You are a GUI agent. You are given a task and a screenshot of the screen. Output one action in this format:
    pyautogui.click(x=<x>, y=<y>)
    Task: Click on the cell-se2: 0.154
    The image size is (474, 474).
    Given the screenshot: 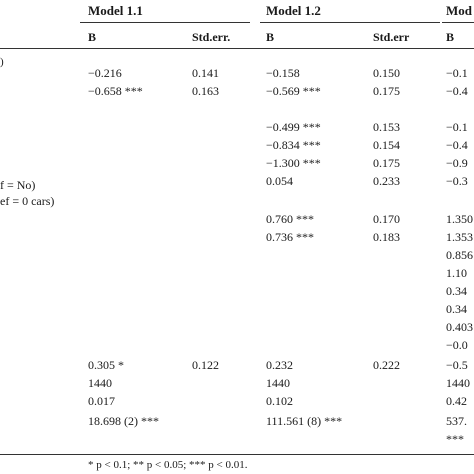 What is the action you would take?
    pyautogui.click(x=386, y=145)
    